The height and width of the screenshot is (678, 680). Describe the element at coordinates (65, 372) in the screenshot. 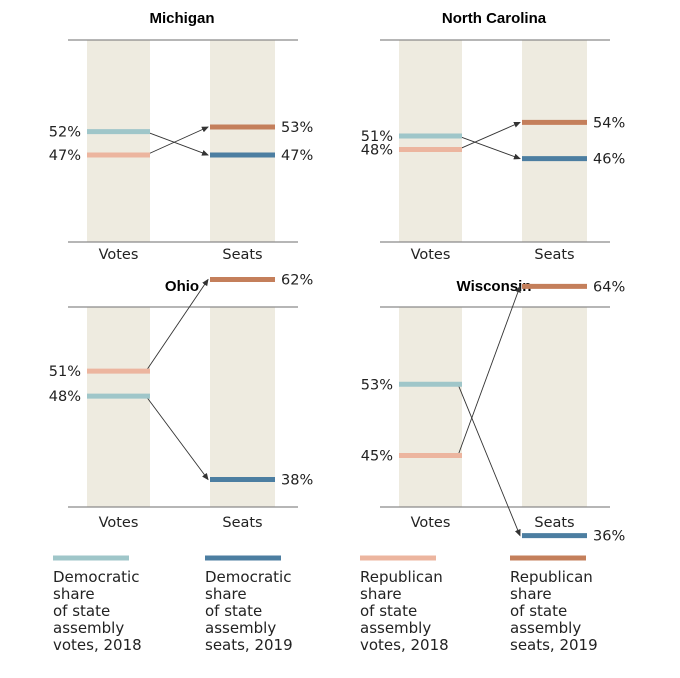

I see `republican-votes-label: 51%` at that location.